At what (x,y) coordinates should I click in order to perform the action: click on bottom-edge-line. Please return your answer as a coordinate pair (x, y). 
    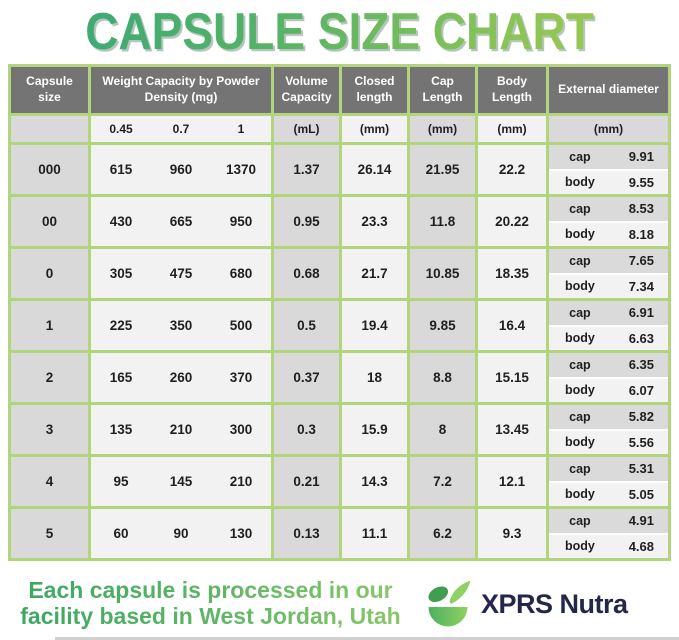
    Looking at the image, I should click on (367, 638).